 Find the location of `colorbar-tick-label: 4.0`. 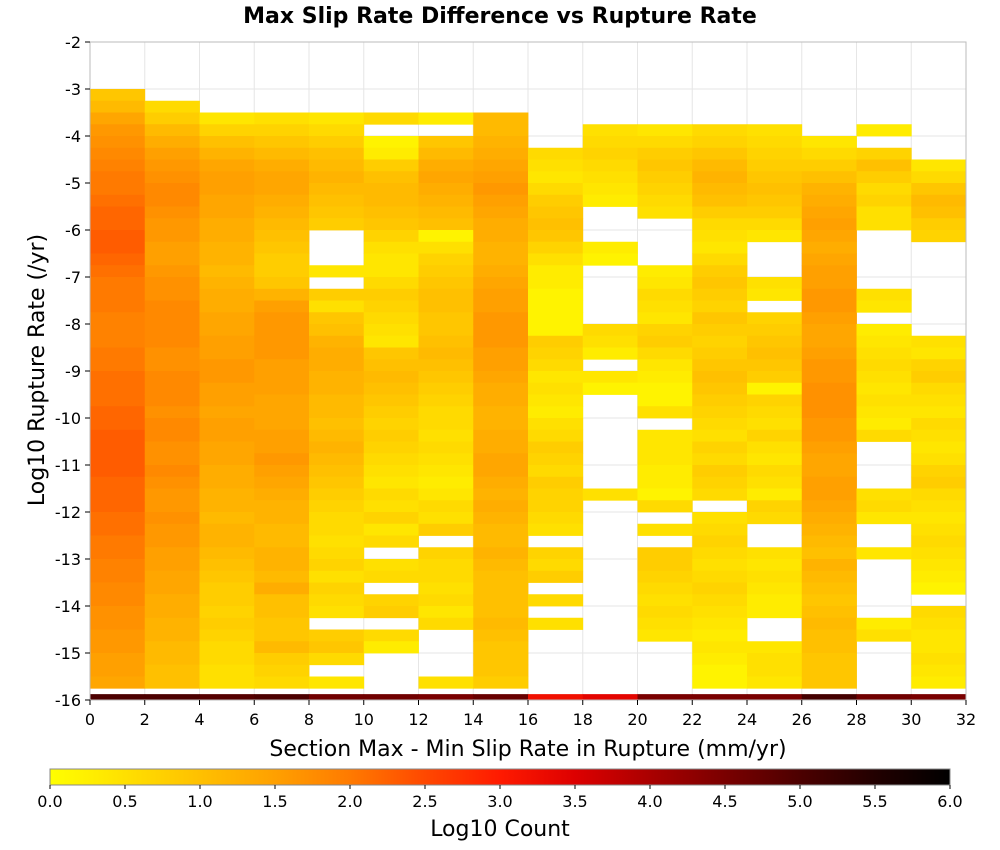

colorbar-tick-label: 4.0 is located at coordinates (649, 801).